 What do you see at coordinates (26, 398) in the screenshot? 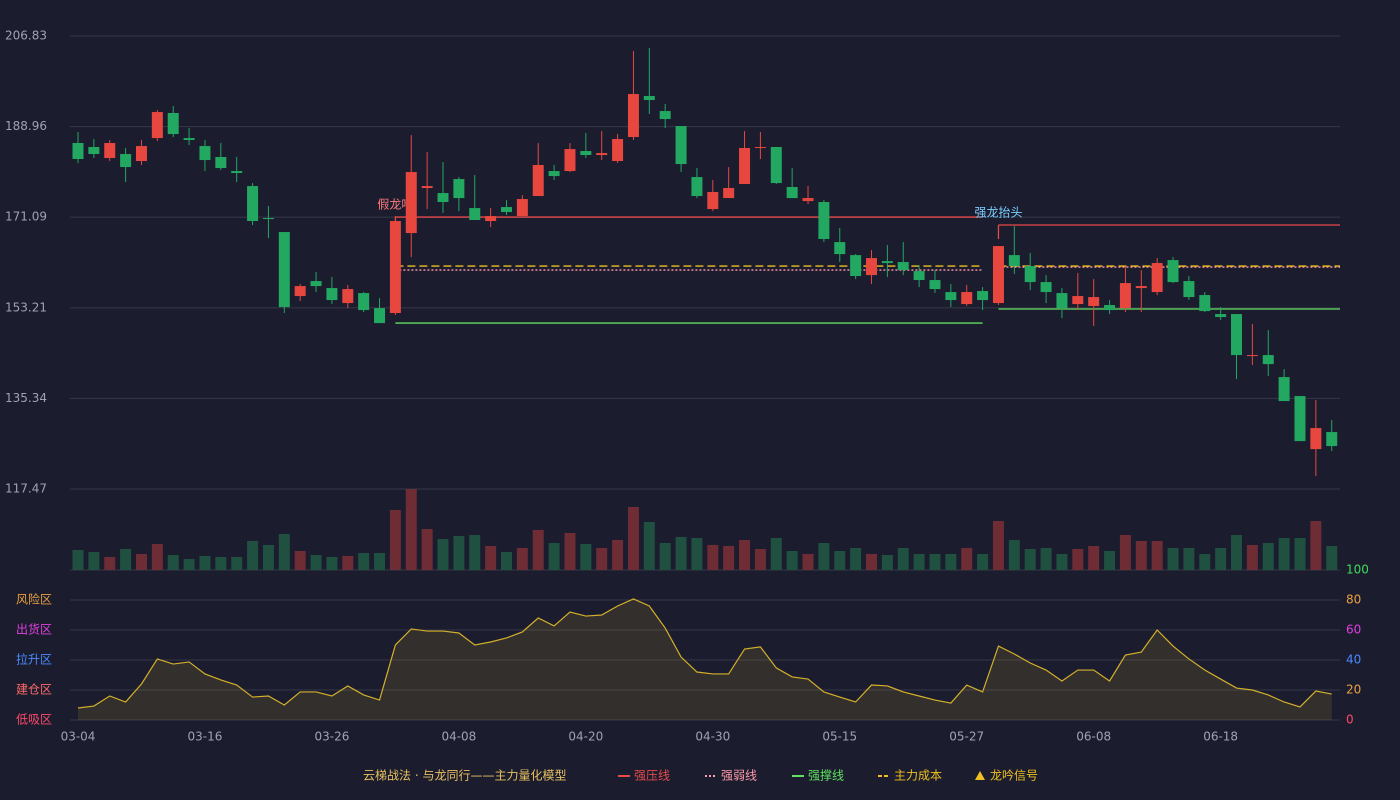
I see `y-tick-label: 135.34` at bounding box center [26, 398].